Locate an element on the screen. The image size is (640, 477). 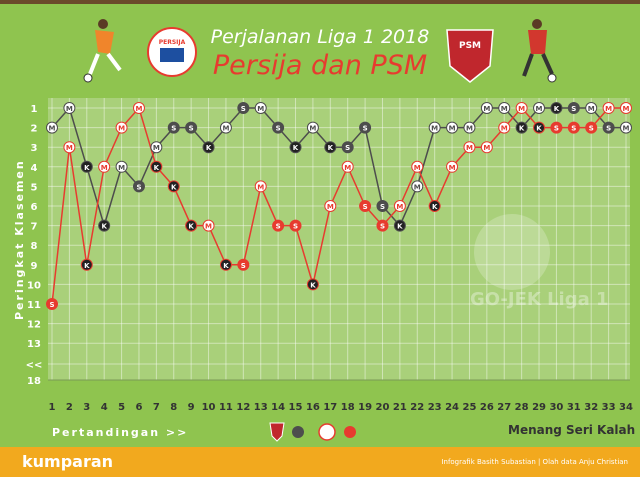
x-tick-label: 19 is located at coordinates (365, 407).